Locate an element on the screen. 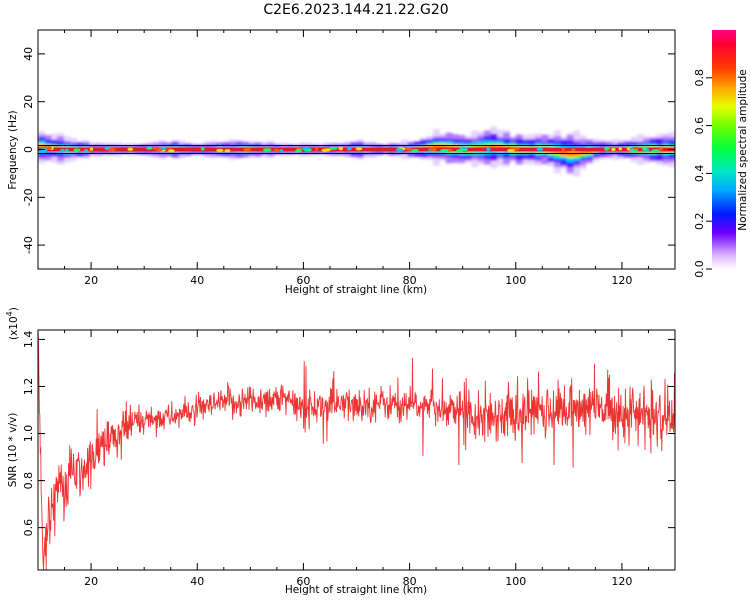 The height and width of the screenshot is (600, 750). spectrogram-x-tick-label: 100 is located at coordinates (515, 280).